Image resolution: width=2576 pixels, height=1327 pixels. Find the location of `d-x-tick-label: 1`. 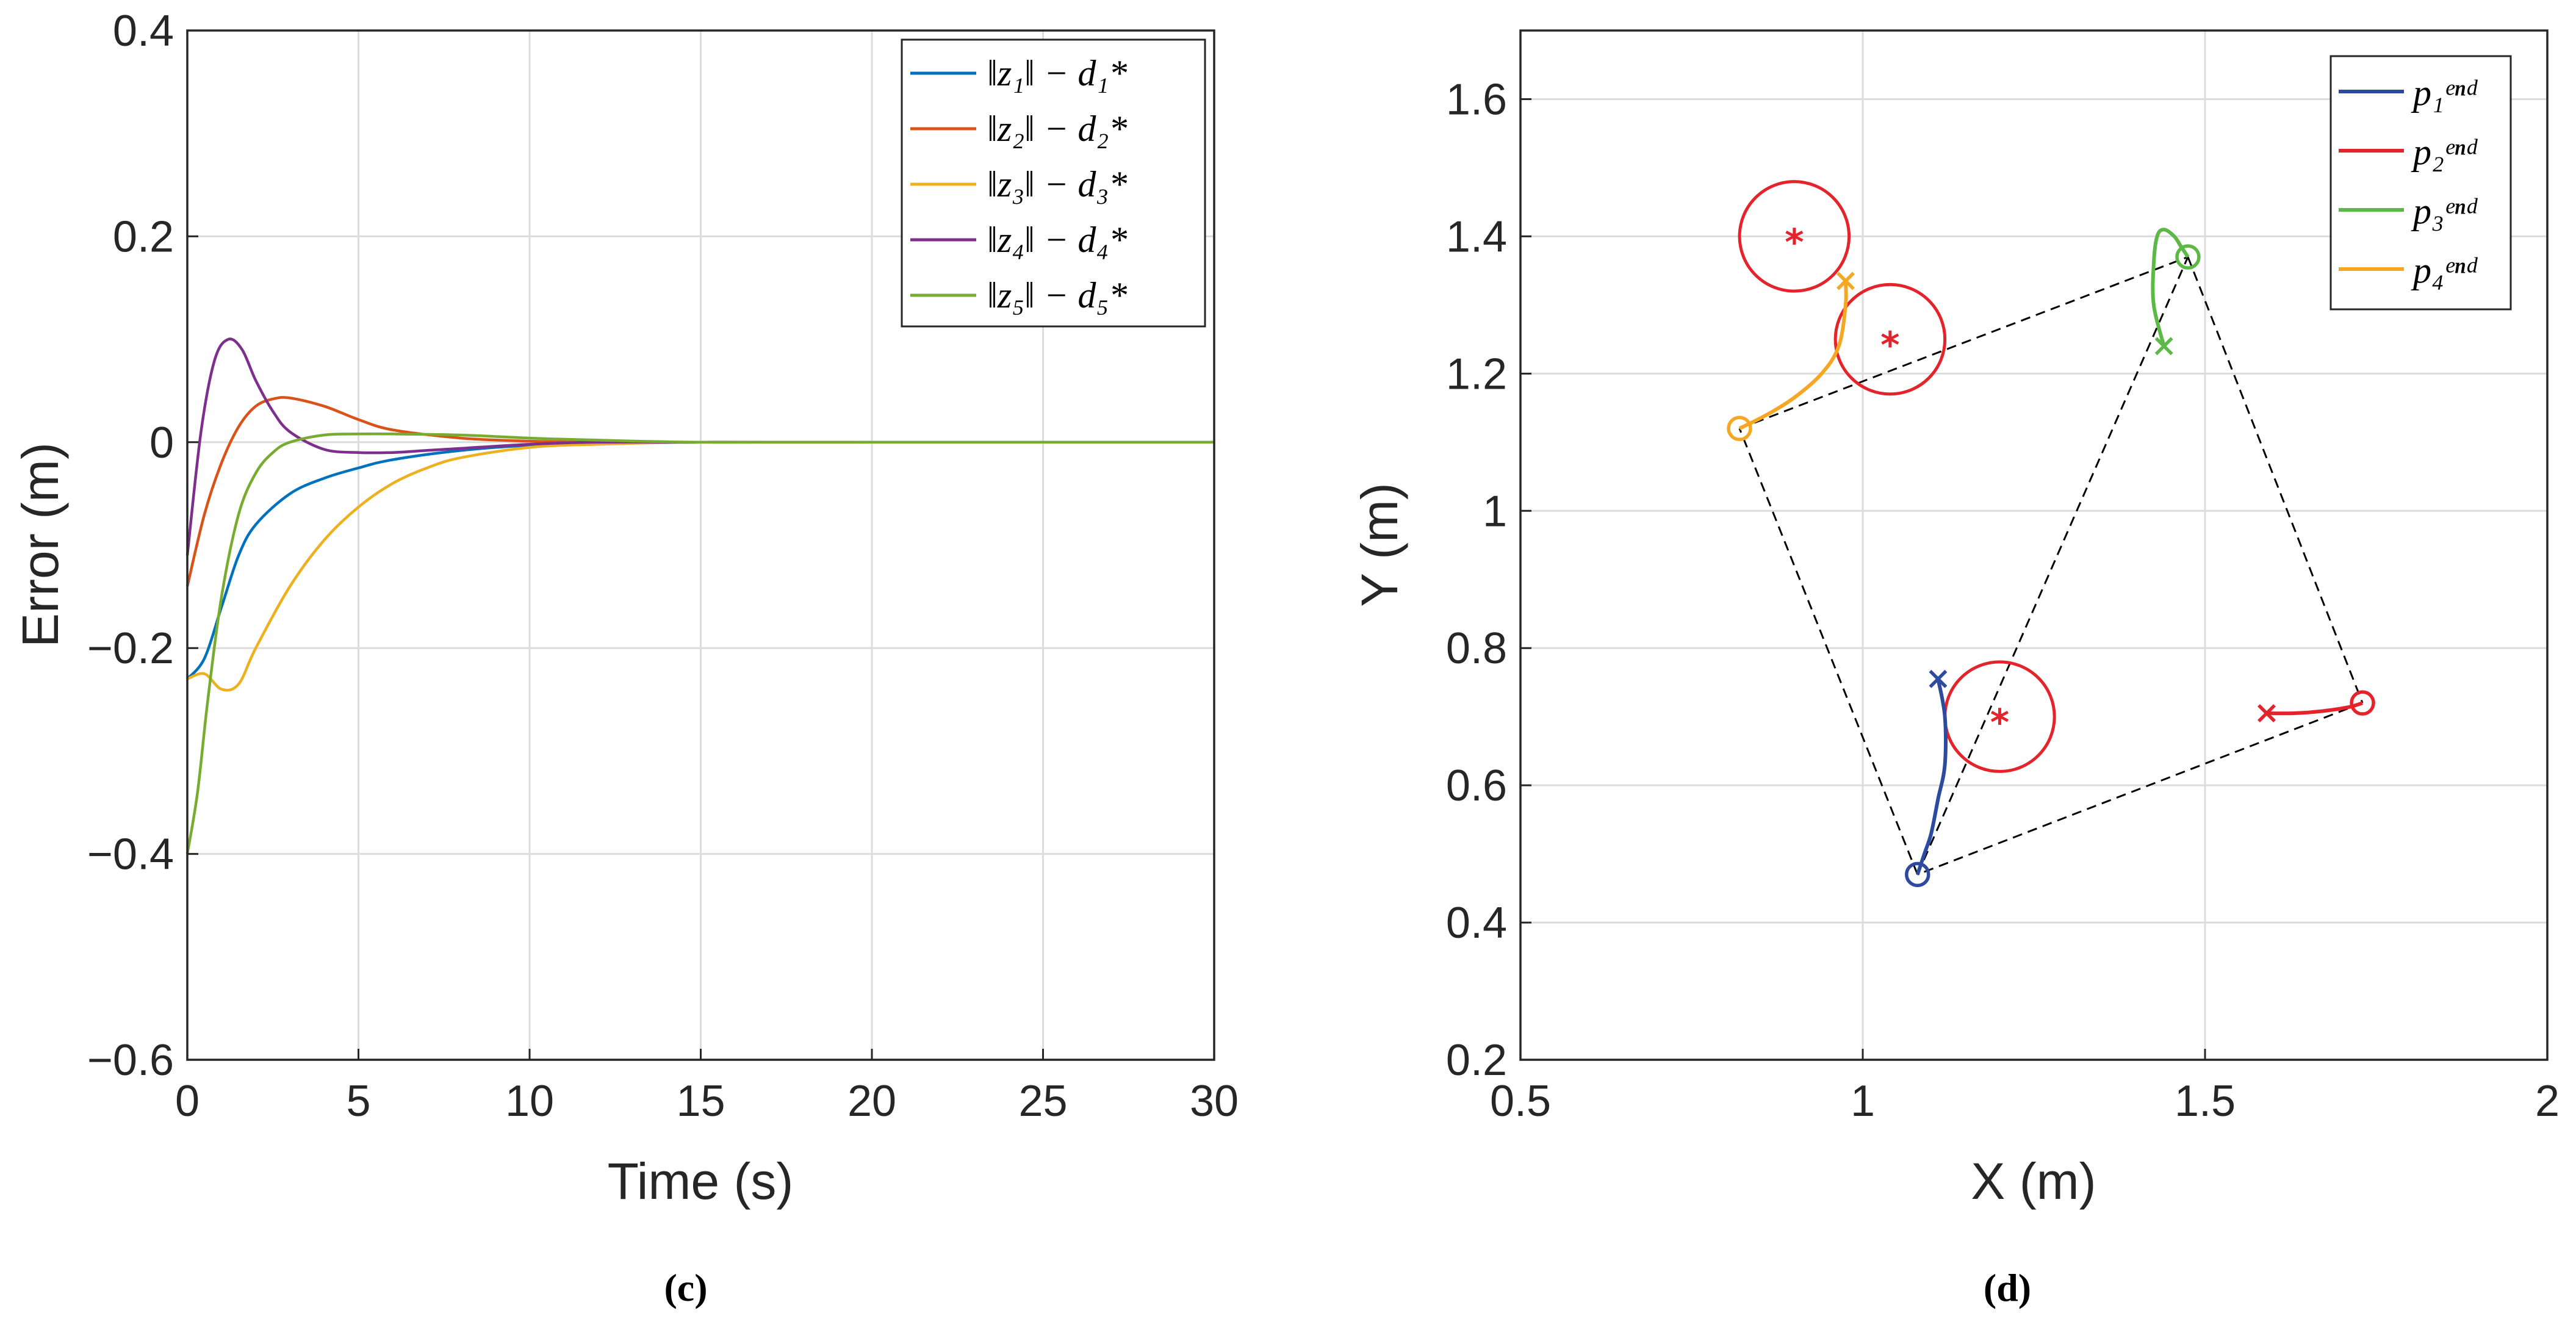

d-x-tick-label: 1 is located at coordinates (1863, 1101).